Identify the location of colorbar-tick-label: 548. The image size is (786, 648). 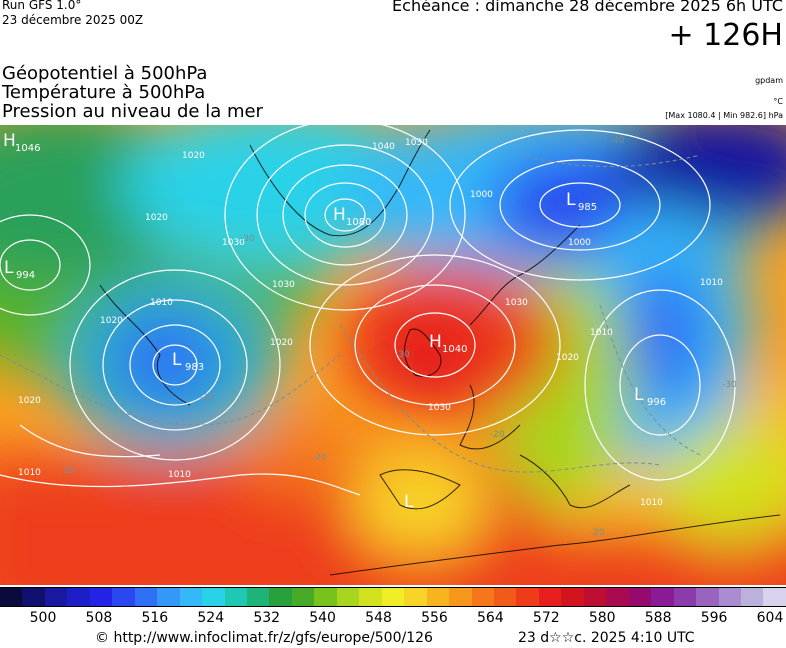
(378, 618).